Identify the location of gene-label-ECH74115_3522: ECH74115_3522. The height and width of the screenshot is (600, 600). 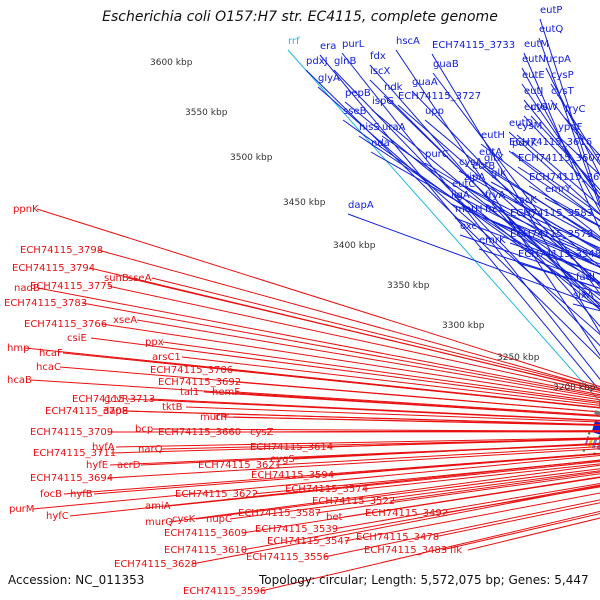
(353, 501).